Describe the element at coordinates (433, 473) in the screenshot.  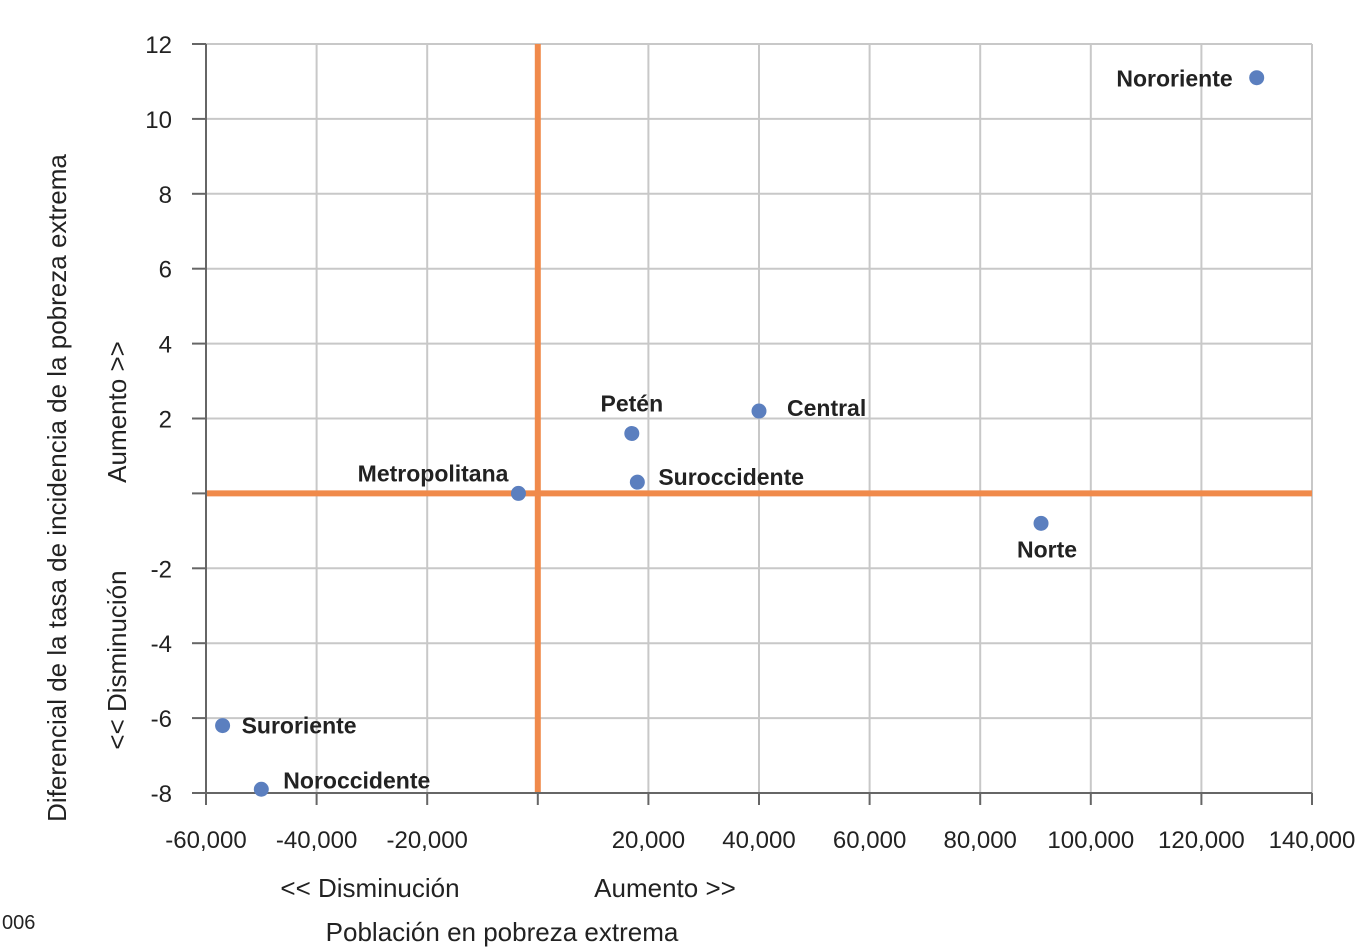
I see `point-label: Metropolitana` at that location.